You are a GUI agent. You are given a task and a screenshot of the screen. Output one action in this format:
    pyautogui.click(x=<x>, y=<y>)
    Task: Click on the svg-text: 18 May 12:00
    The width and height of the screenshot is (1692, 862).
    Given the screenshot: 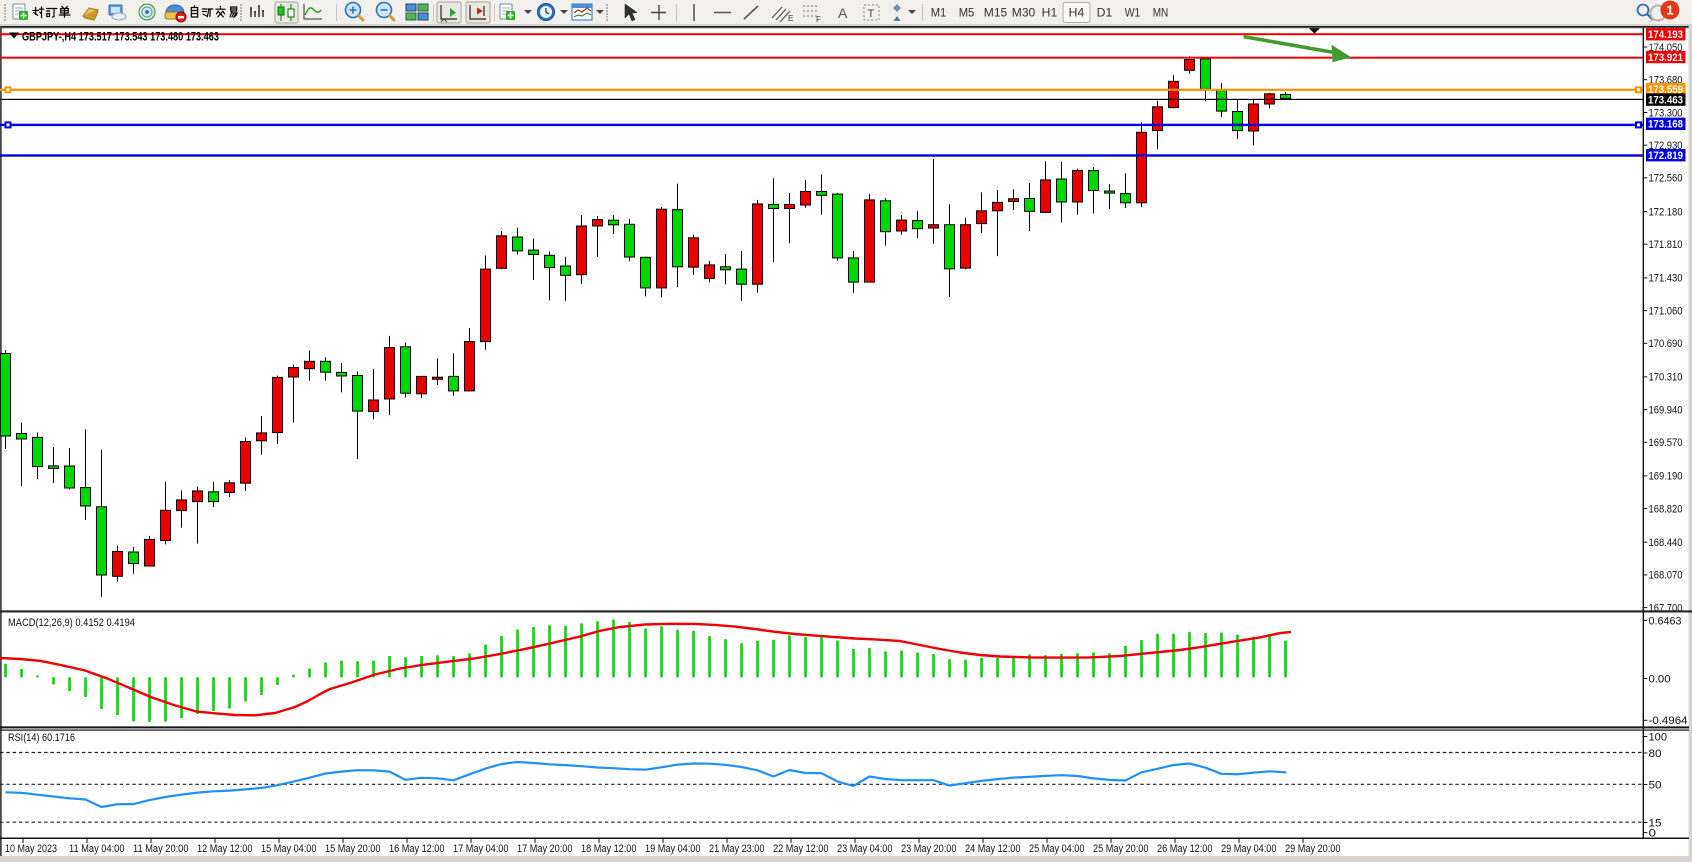 What is the action you would take?
    pyautogui.click(x=609, y=849)
    